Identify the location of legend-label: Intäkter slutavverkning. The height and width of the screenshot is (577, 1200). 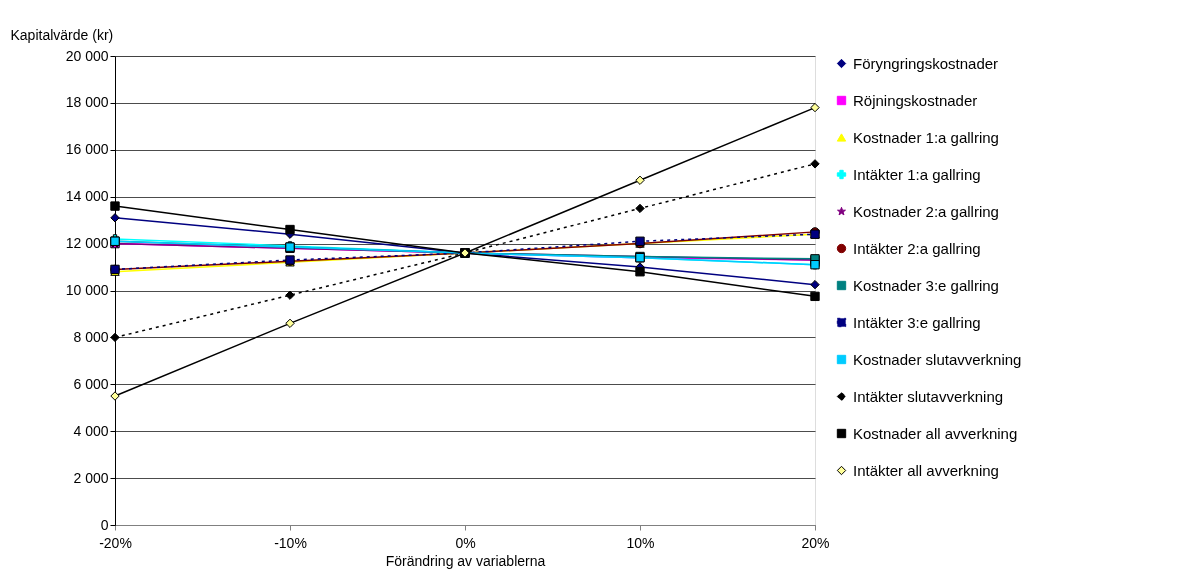
(928, 396).